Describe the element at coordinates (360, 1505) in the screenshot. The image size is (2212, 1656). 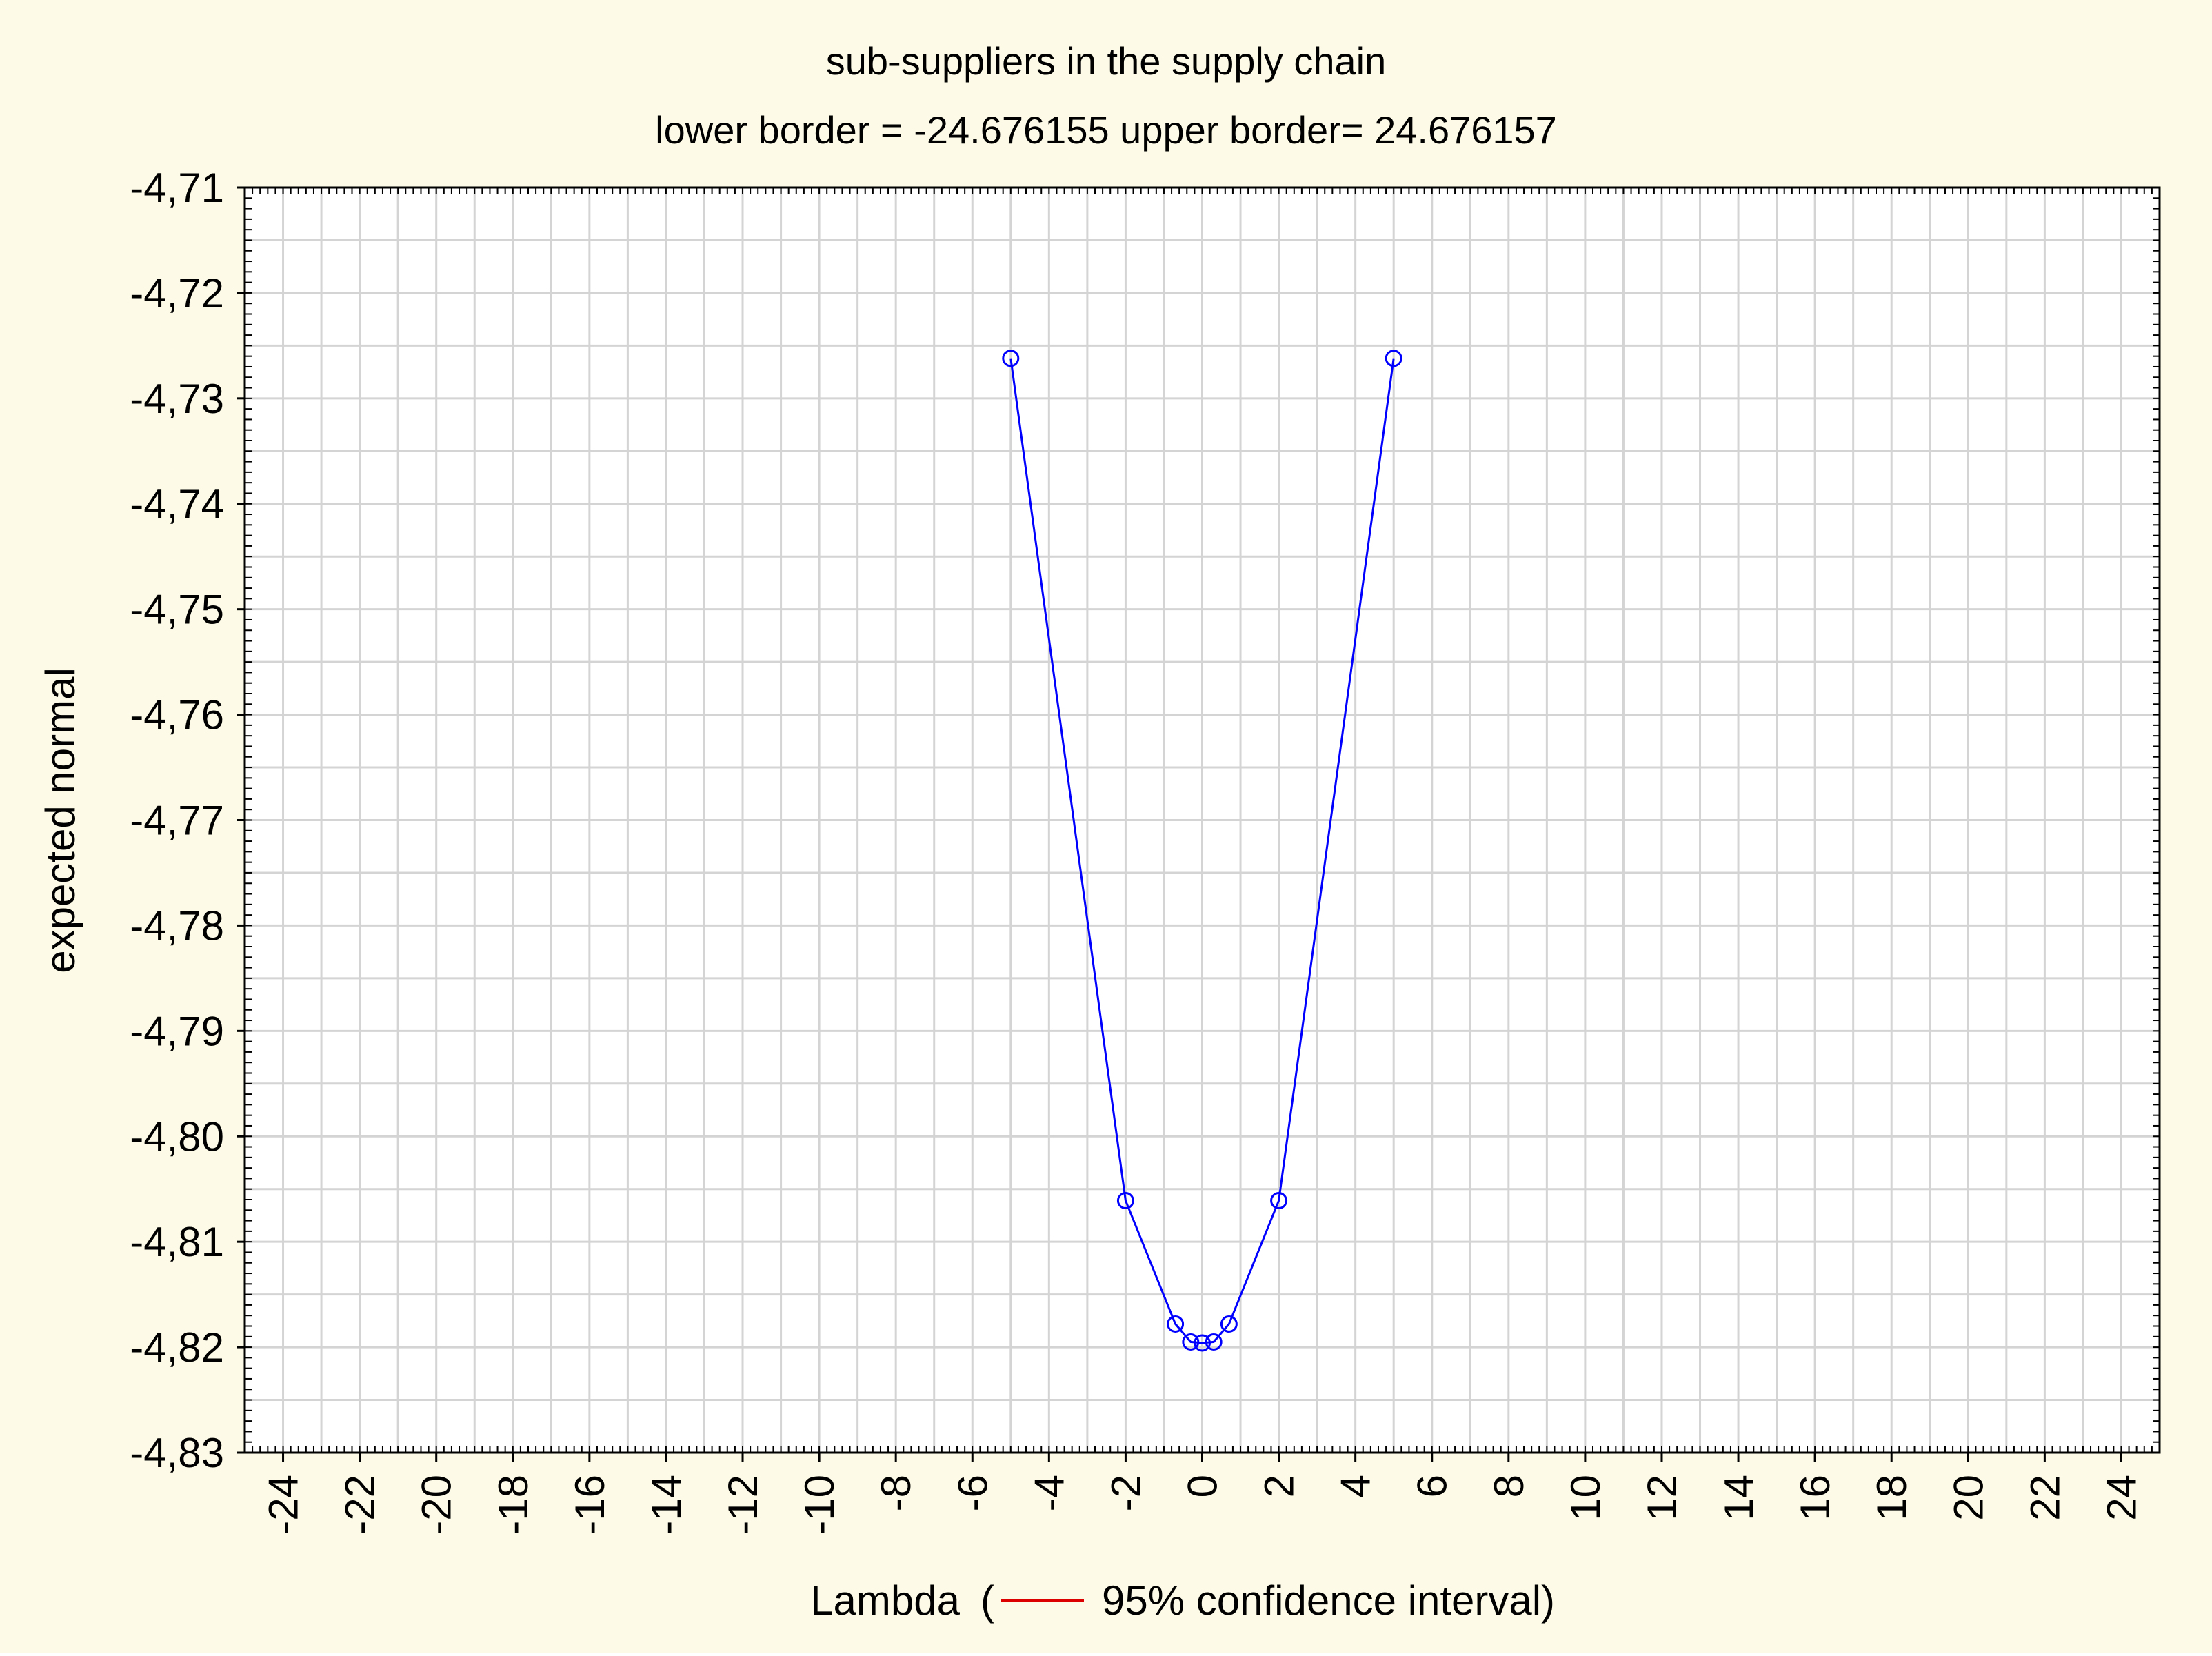
I see `x-tick-label: -22` at that location.